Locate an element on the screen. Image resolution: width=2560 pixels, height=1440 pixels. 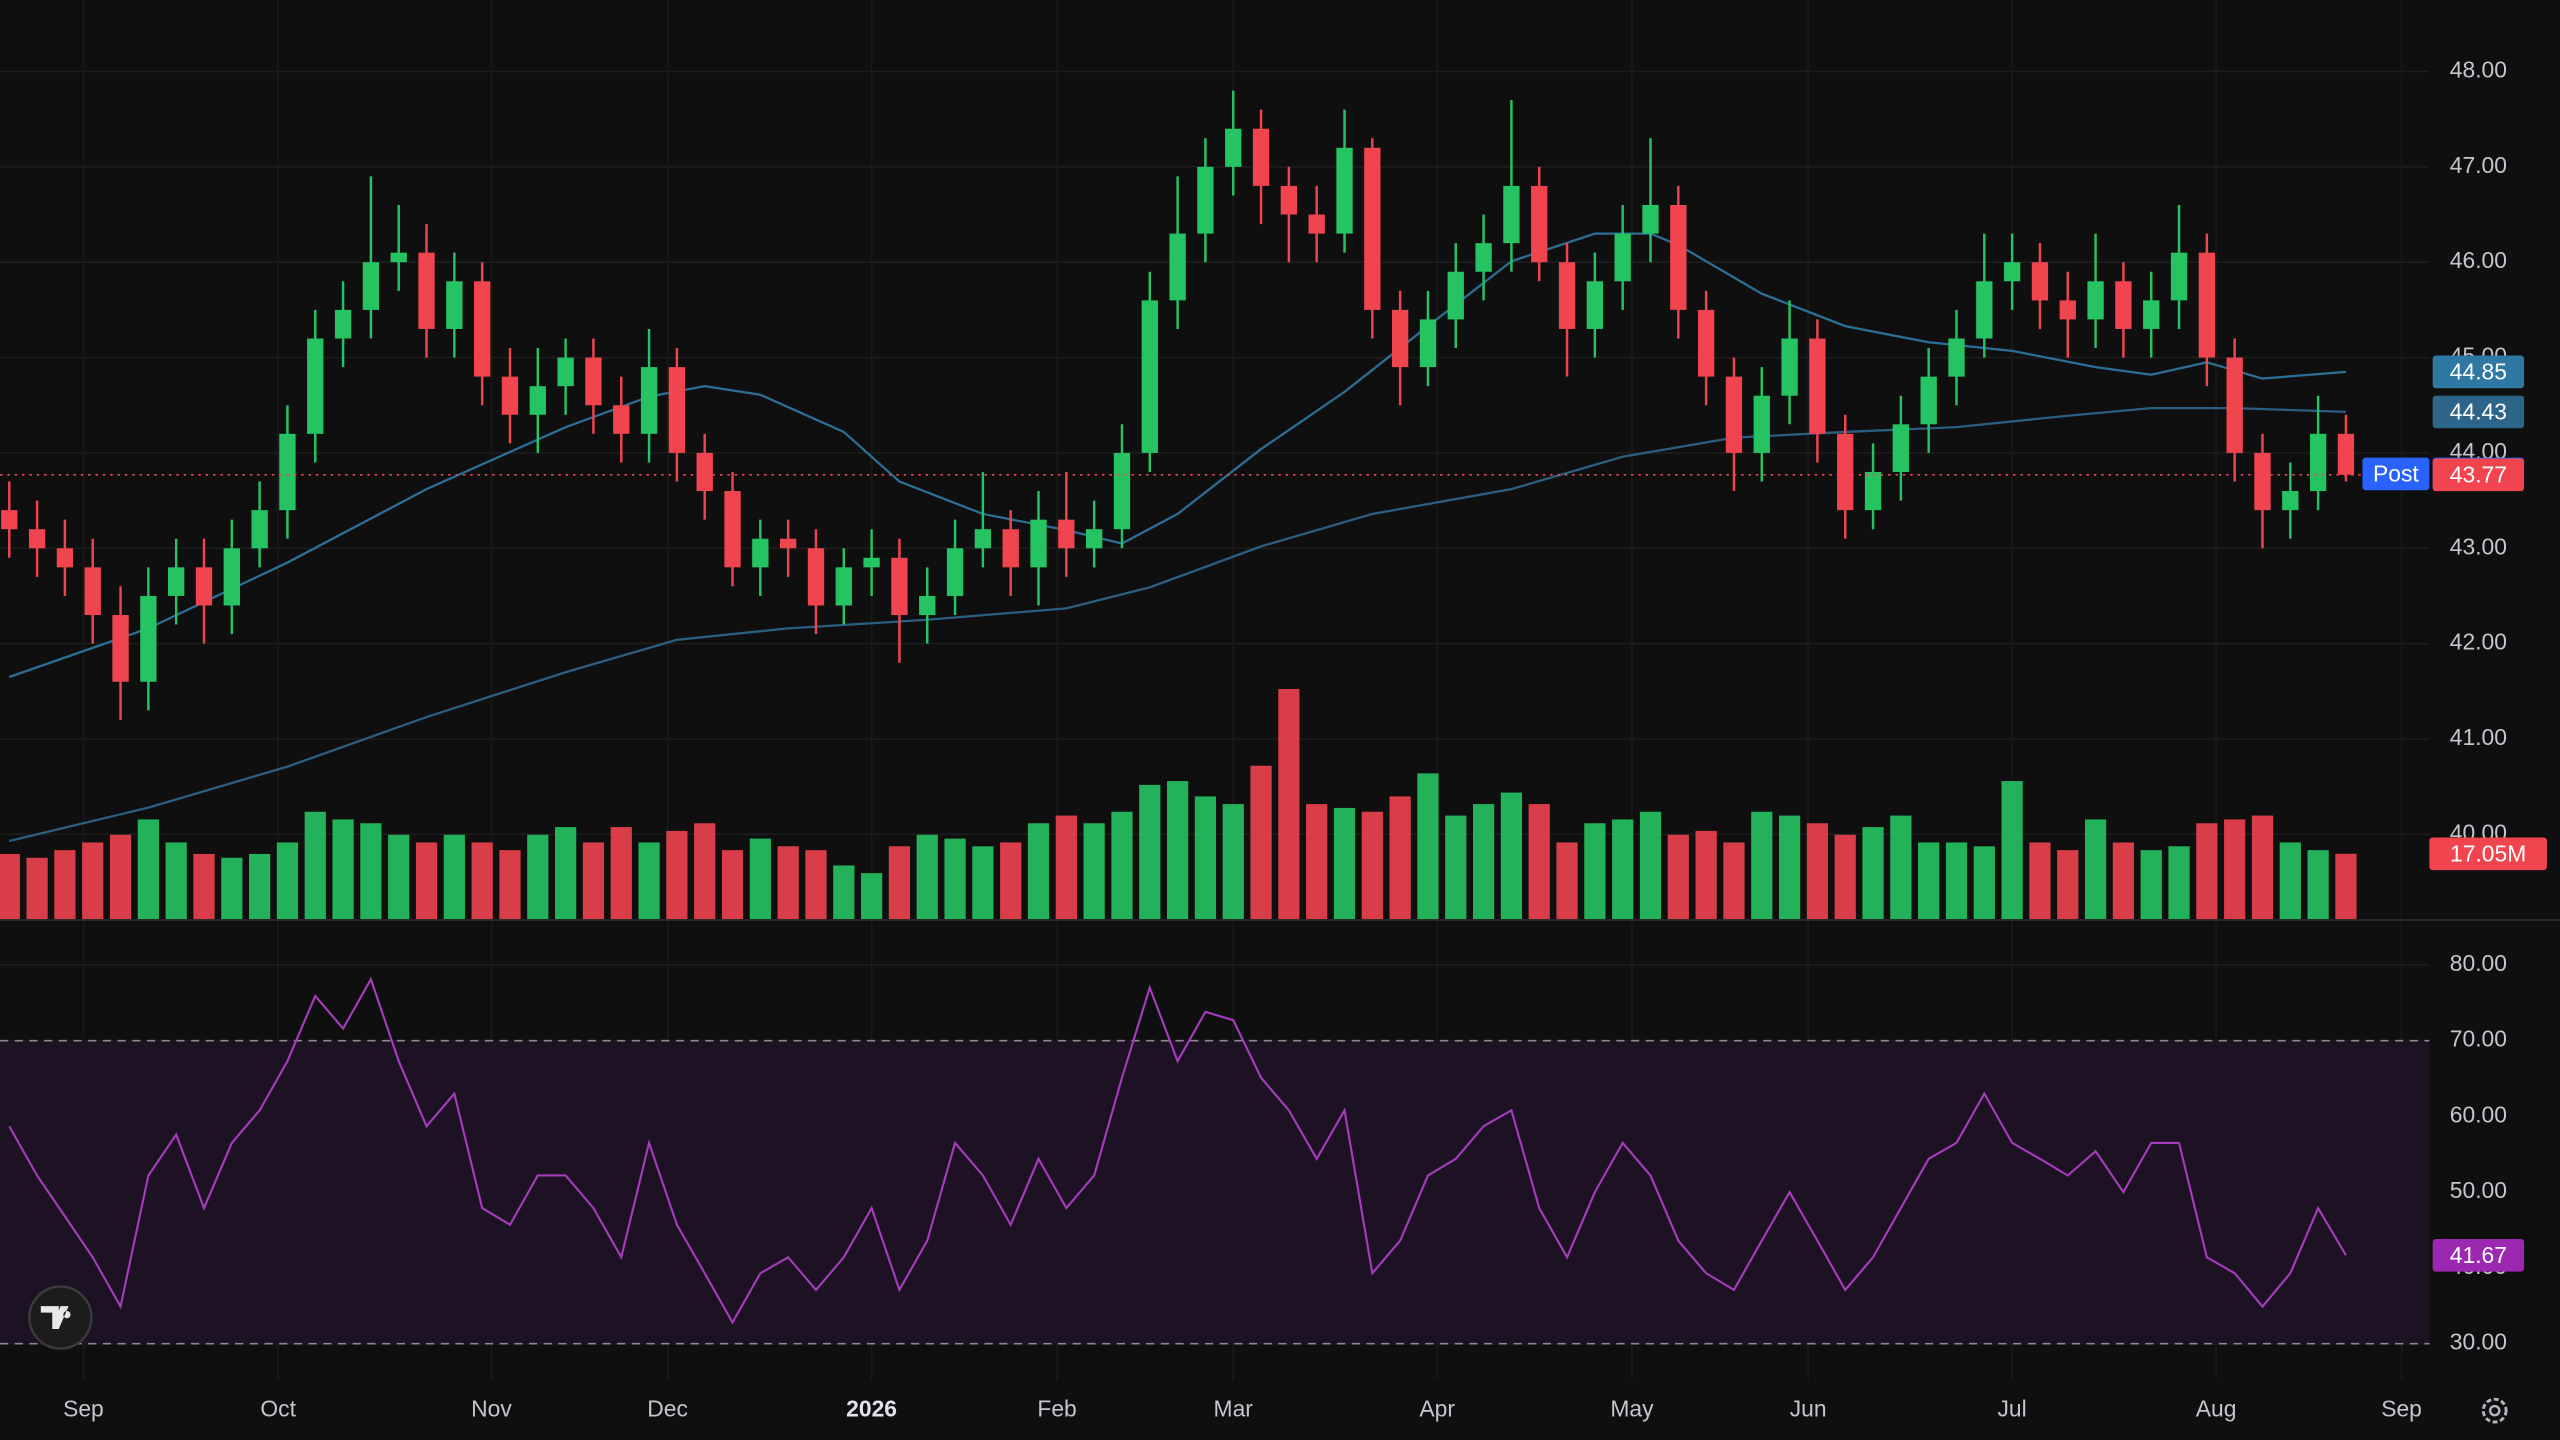
x-tick-label: Nov is located at coordinates (491, 1409).